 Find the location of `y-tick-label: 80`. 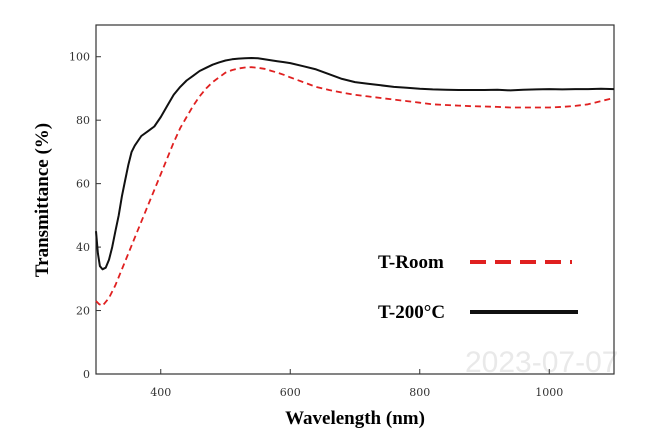

y-tick-label: 80 is located at coordinates (83, 120).